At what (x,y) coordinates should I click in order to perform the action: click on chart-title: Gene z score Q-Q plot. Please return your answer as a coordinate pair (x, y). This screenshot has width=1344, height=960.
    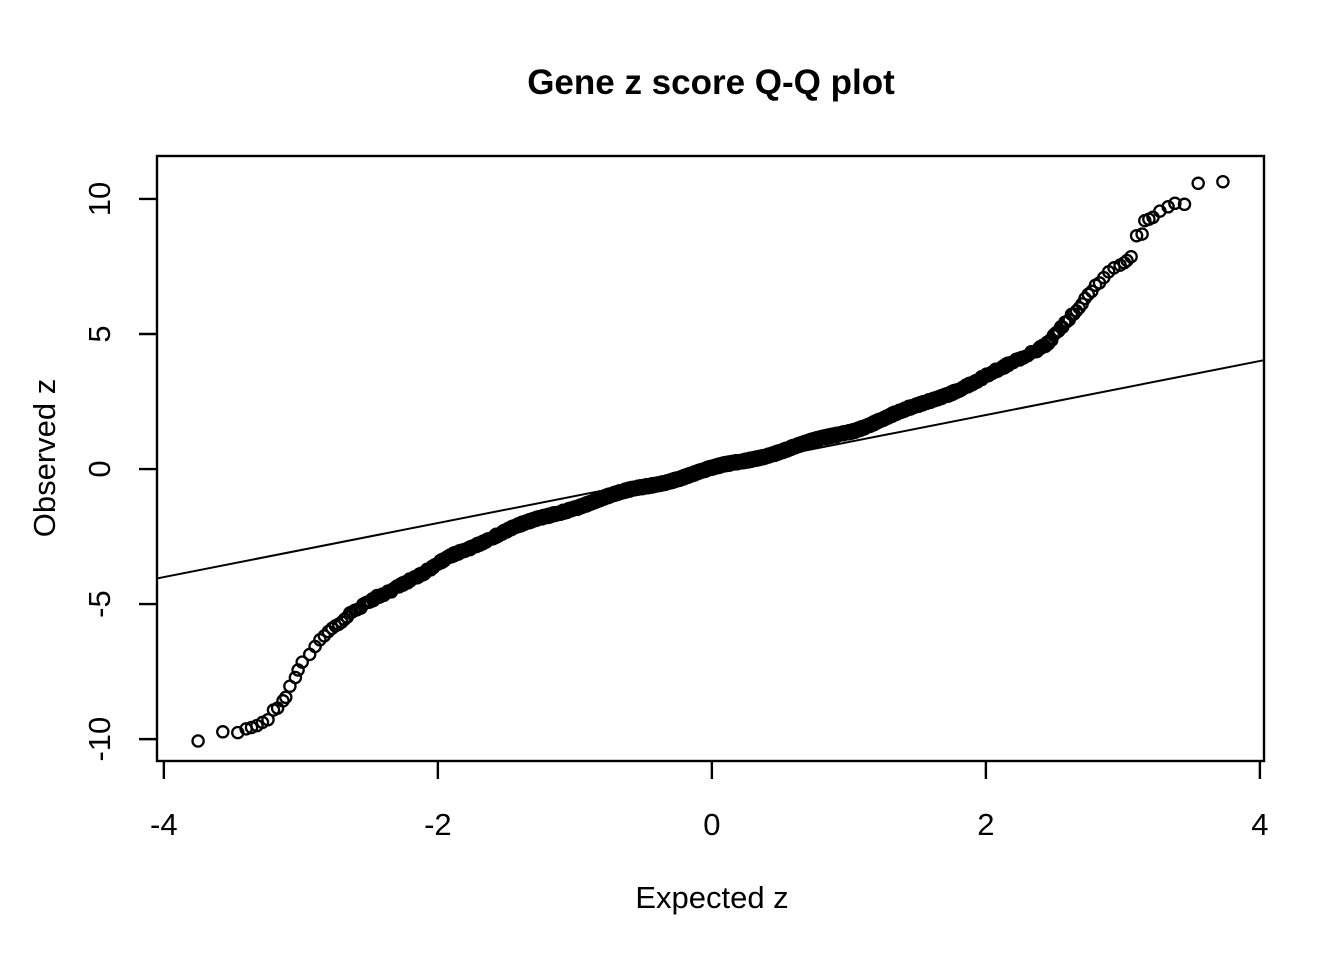
    Looking at the image, I should click on (711, 82).